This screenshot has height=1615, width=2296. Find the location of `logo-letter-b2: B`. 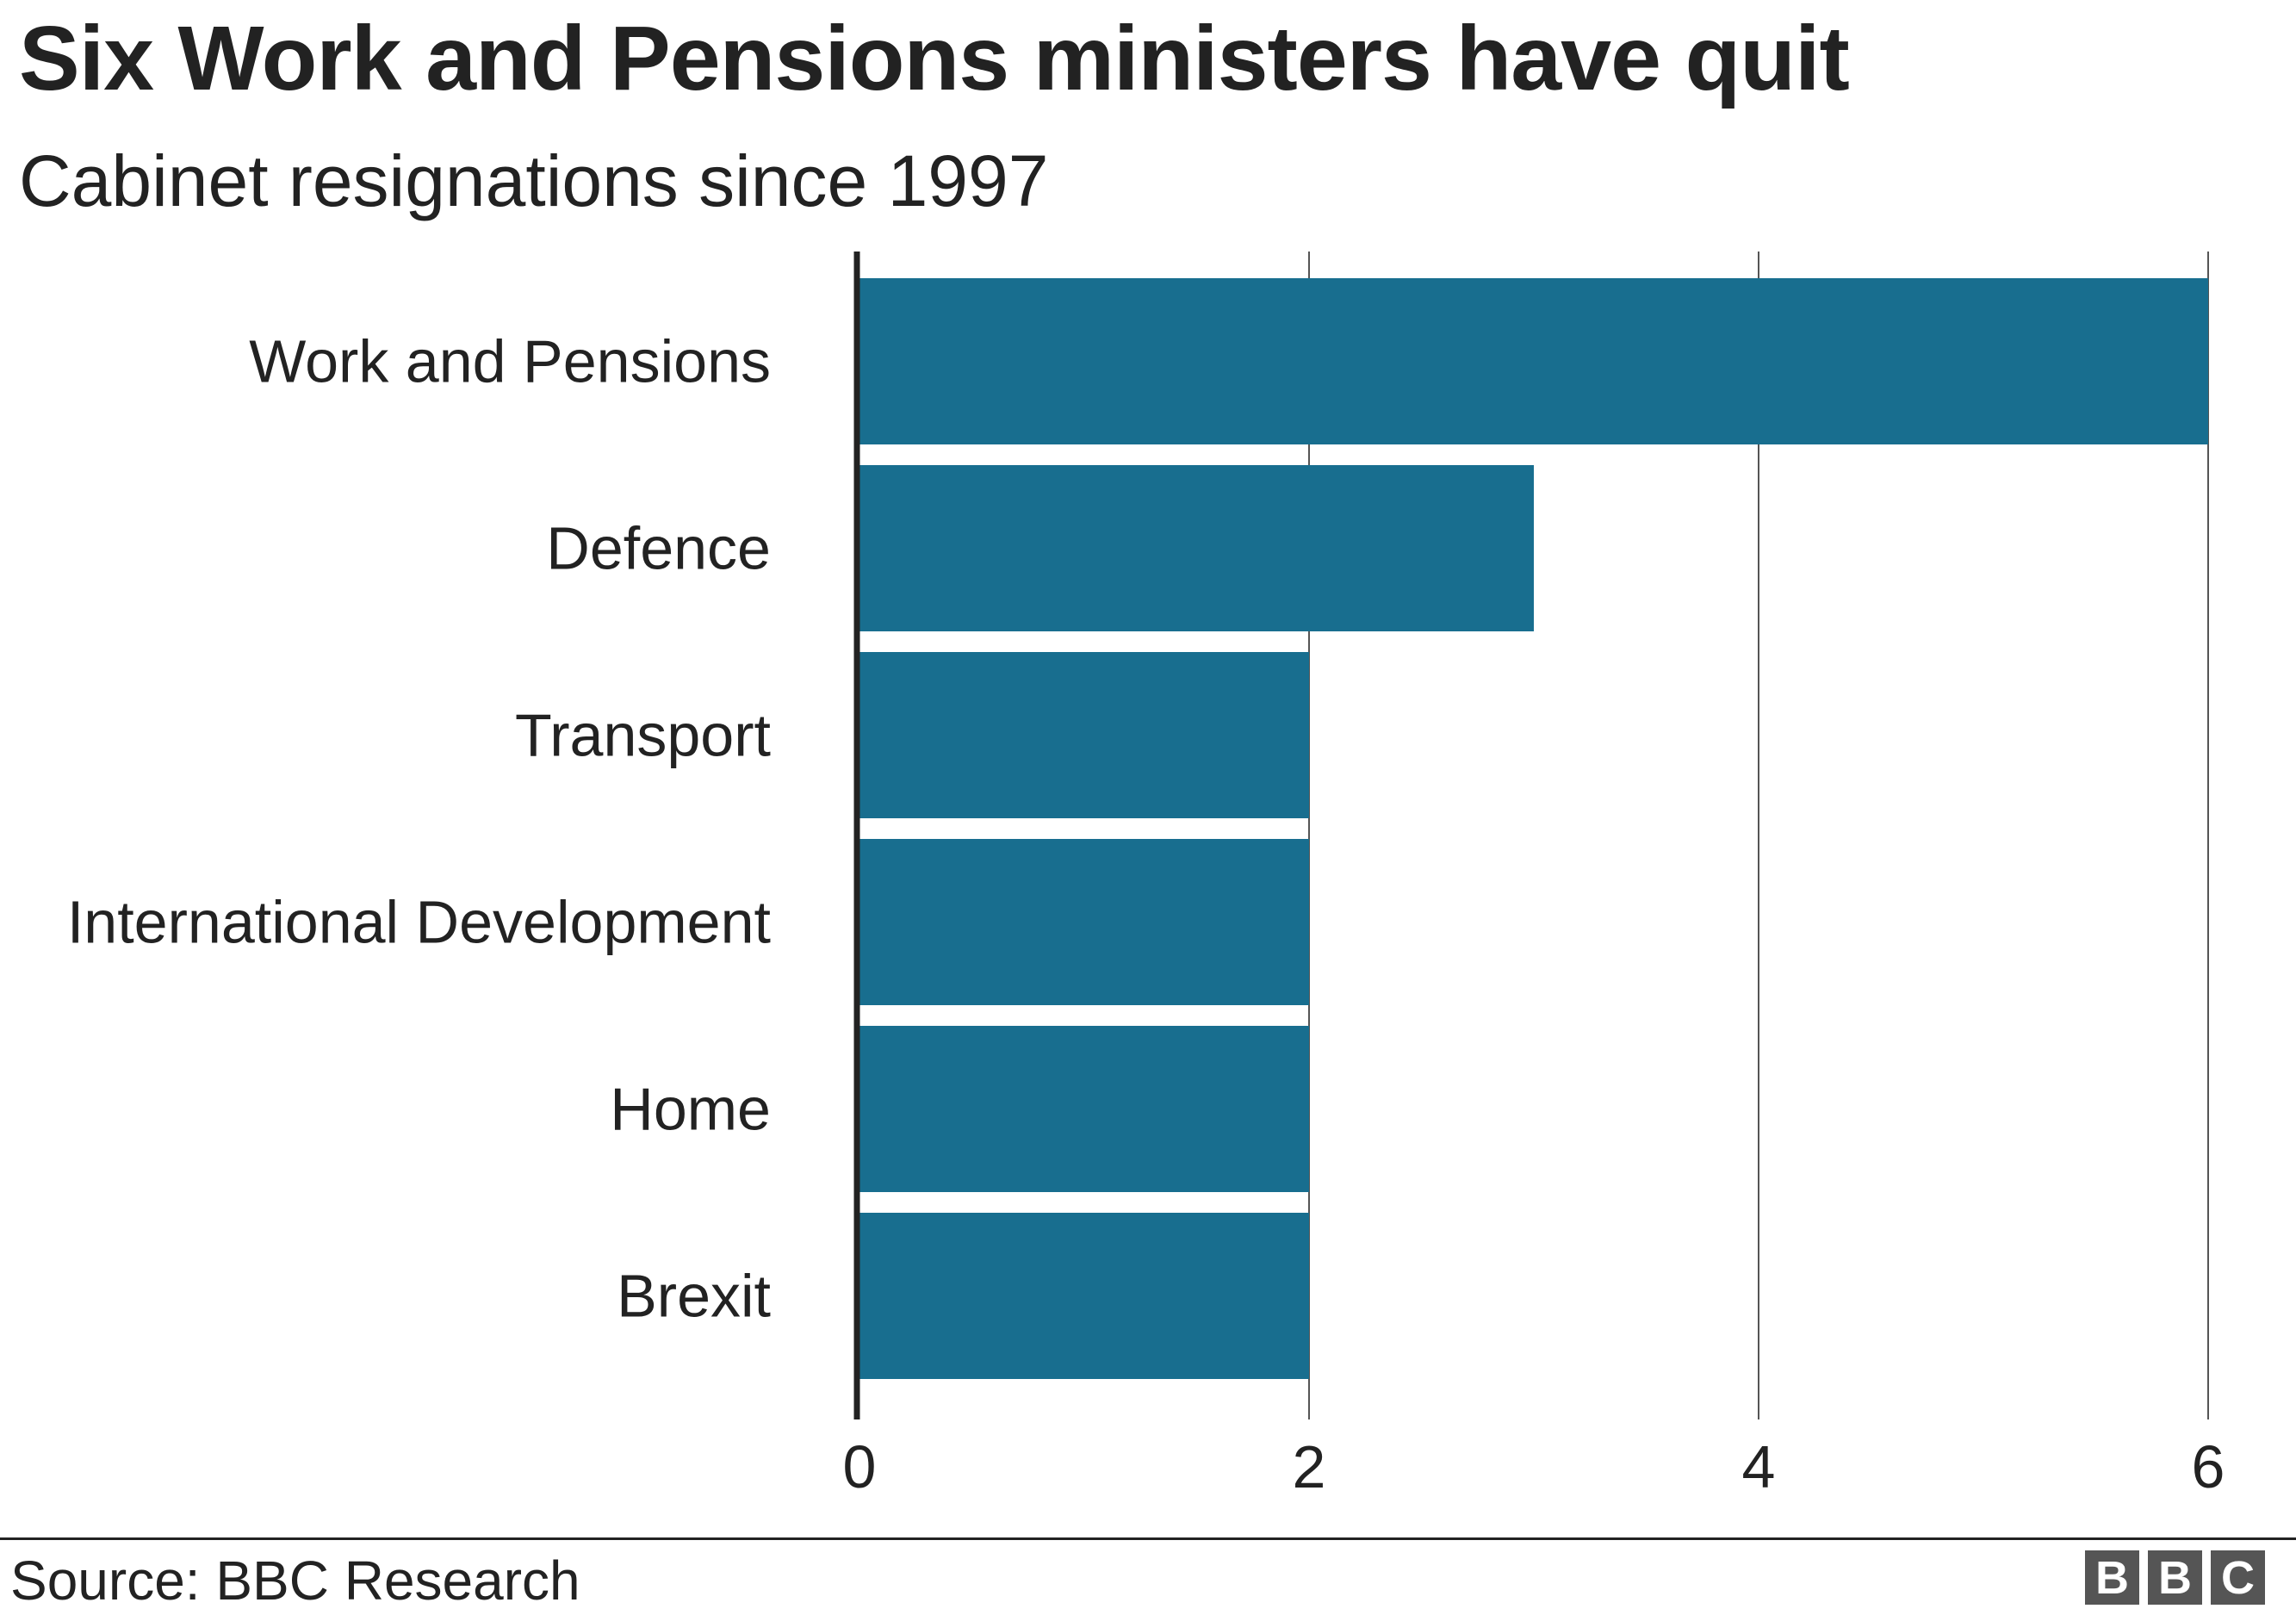

logo-letter-b2: B is located at coordinates (2175, 1577).